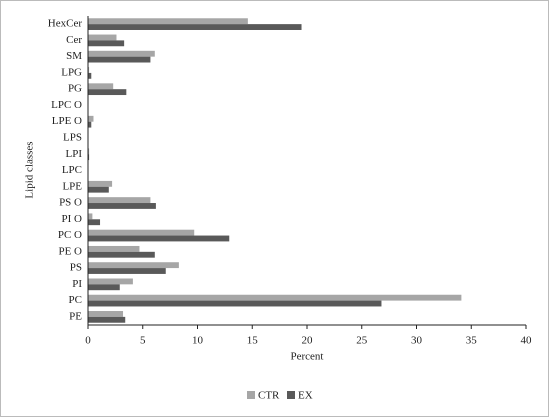  I want to click on x-tick-label: 40, so click(527, 341).